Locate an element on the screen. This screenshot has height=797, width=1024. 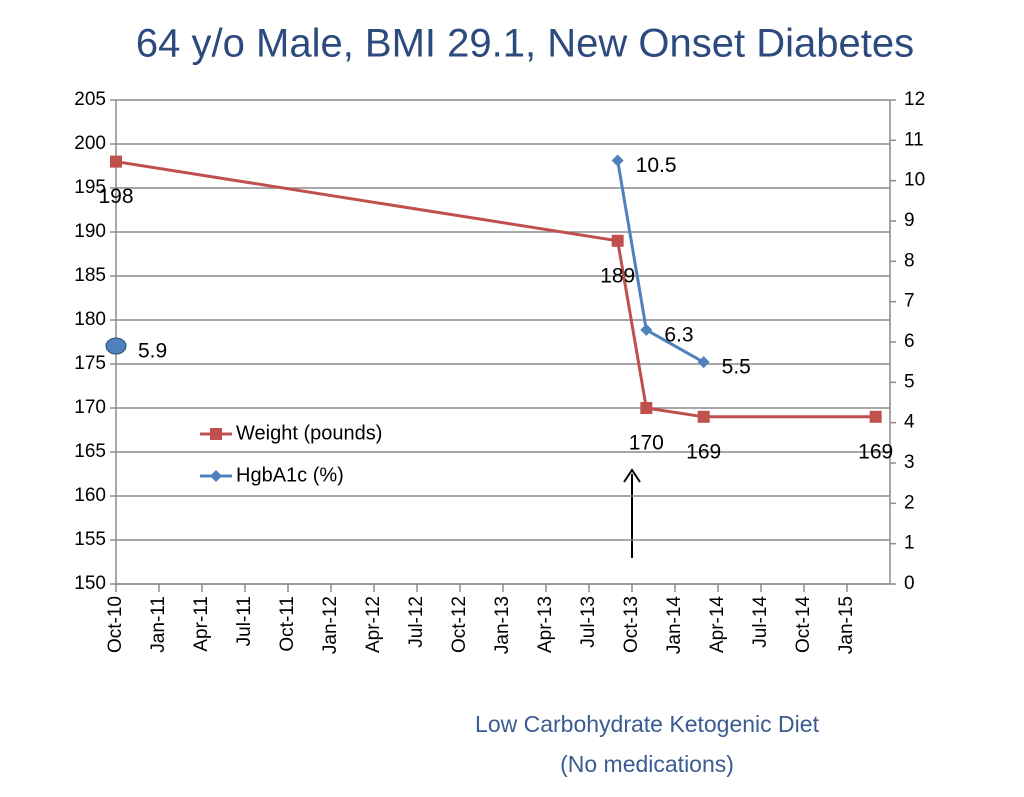
y2-tick-label: 6 is located at coordinates (909, 341).